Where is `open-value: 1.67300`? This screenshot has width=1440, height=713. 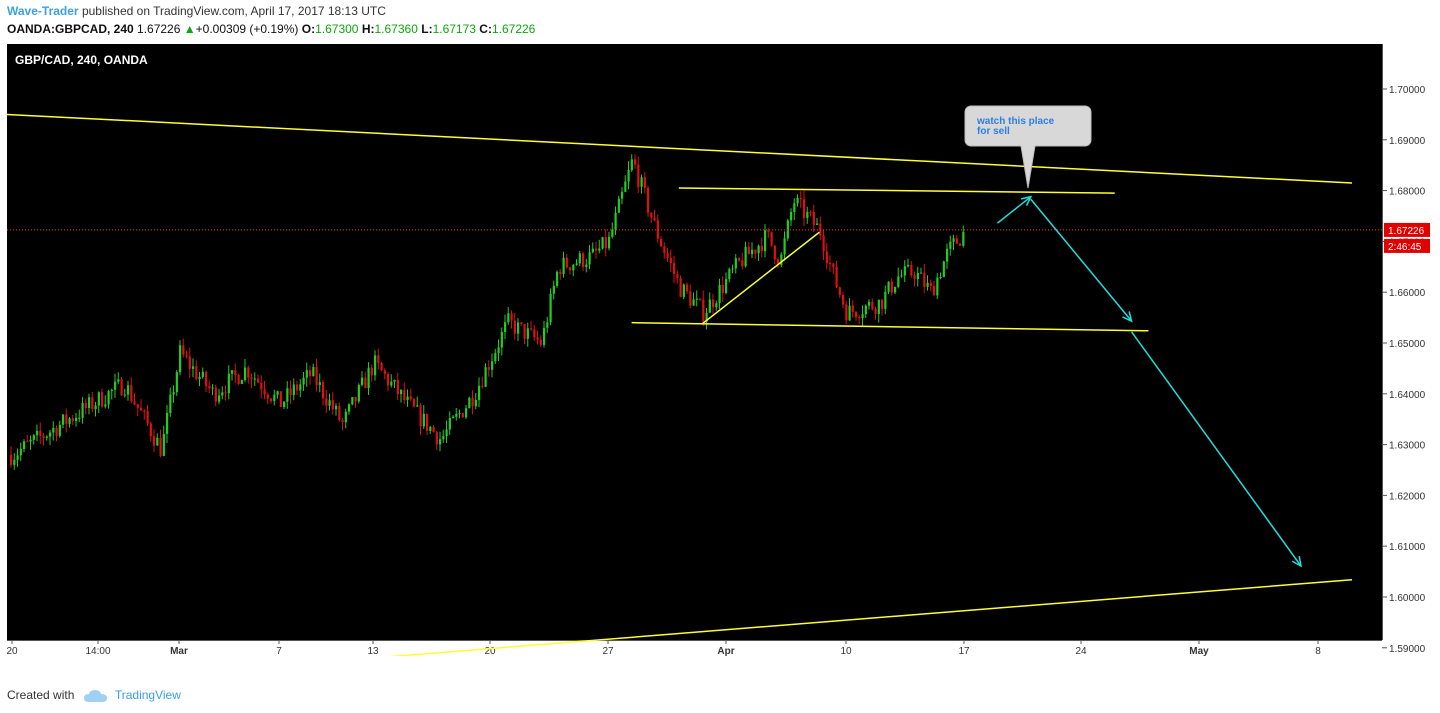 open-value: 1.67300 is located at coordinates (337, 29).